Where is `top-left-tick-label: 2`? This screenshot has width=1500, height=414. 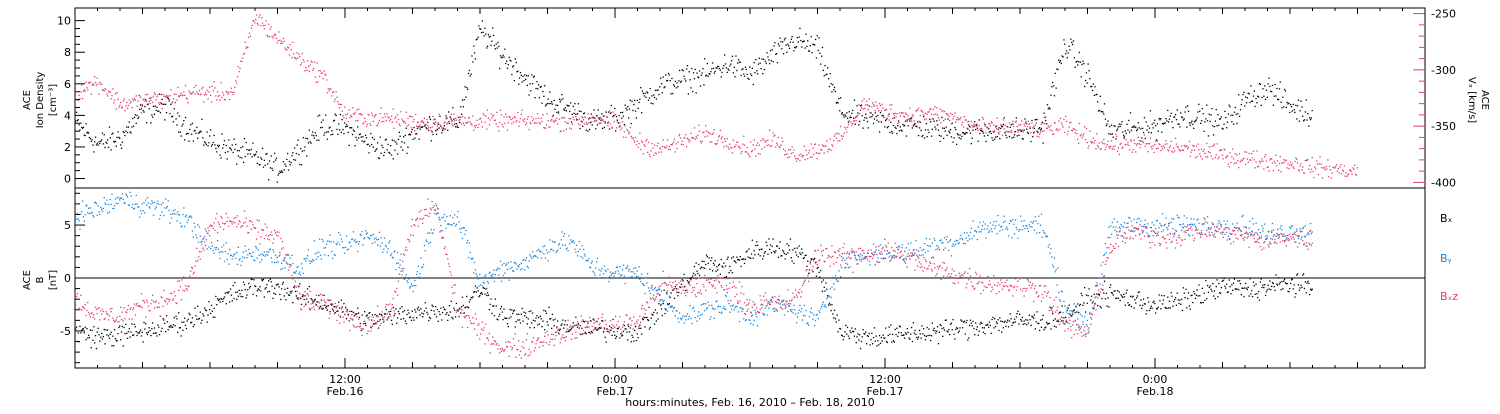
top-left-tick-label: 2 is located at coordinates (67, 147).